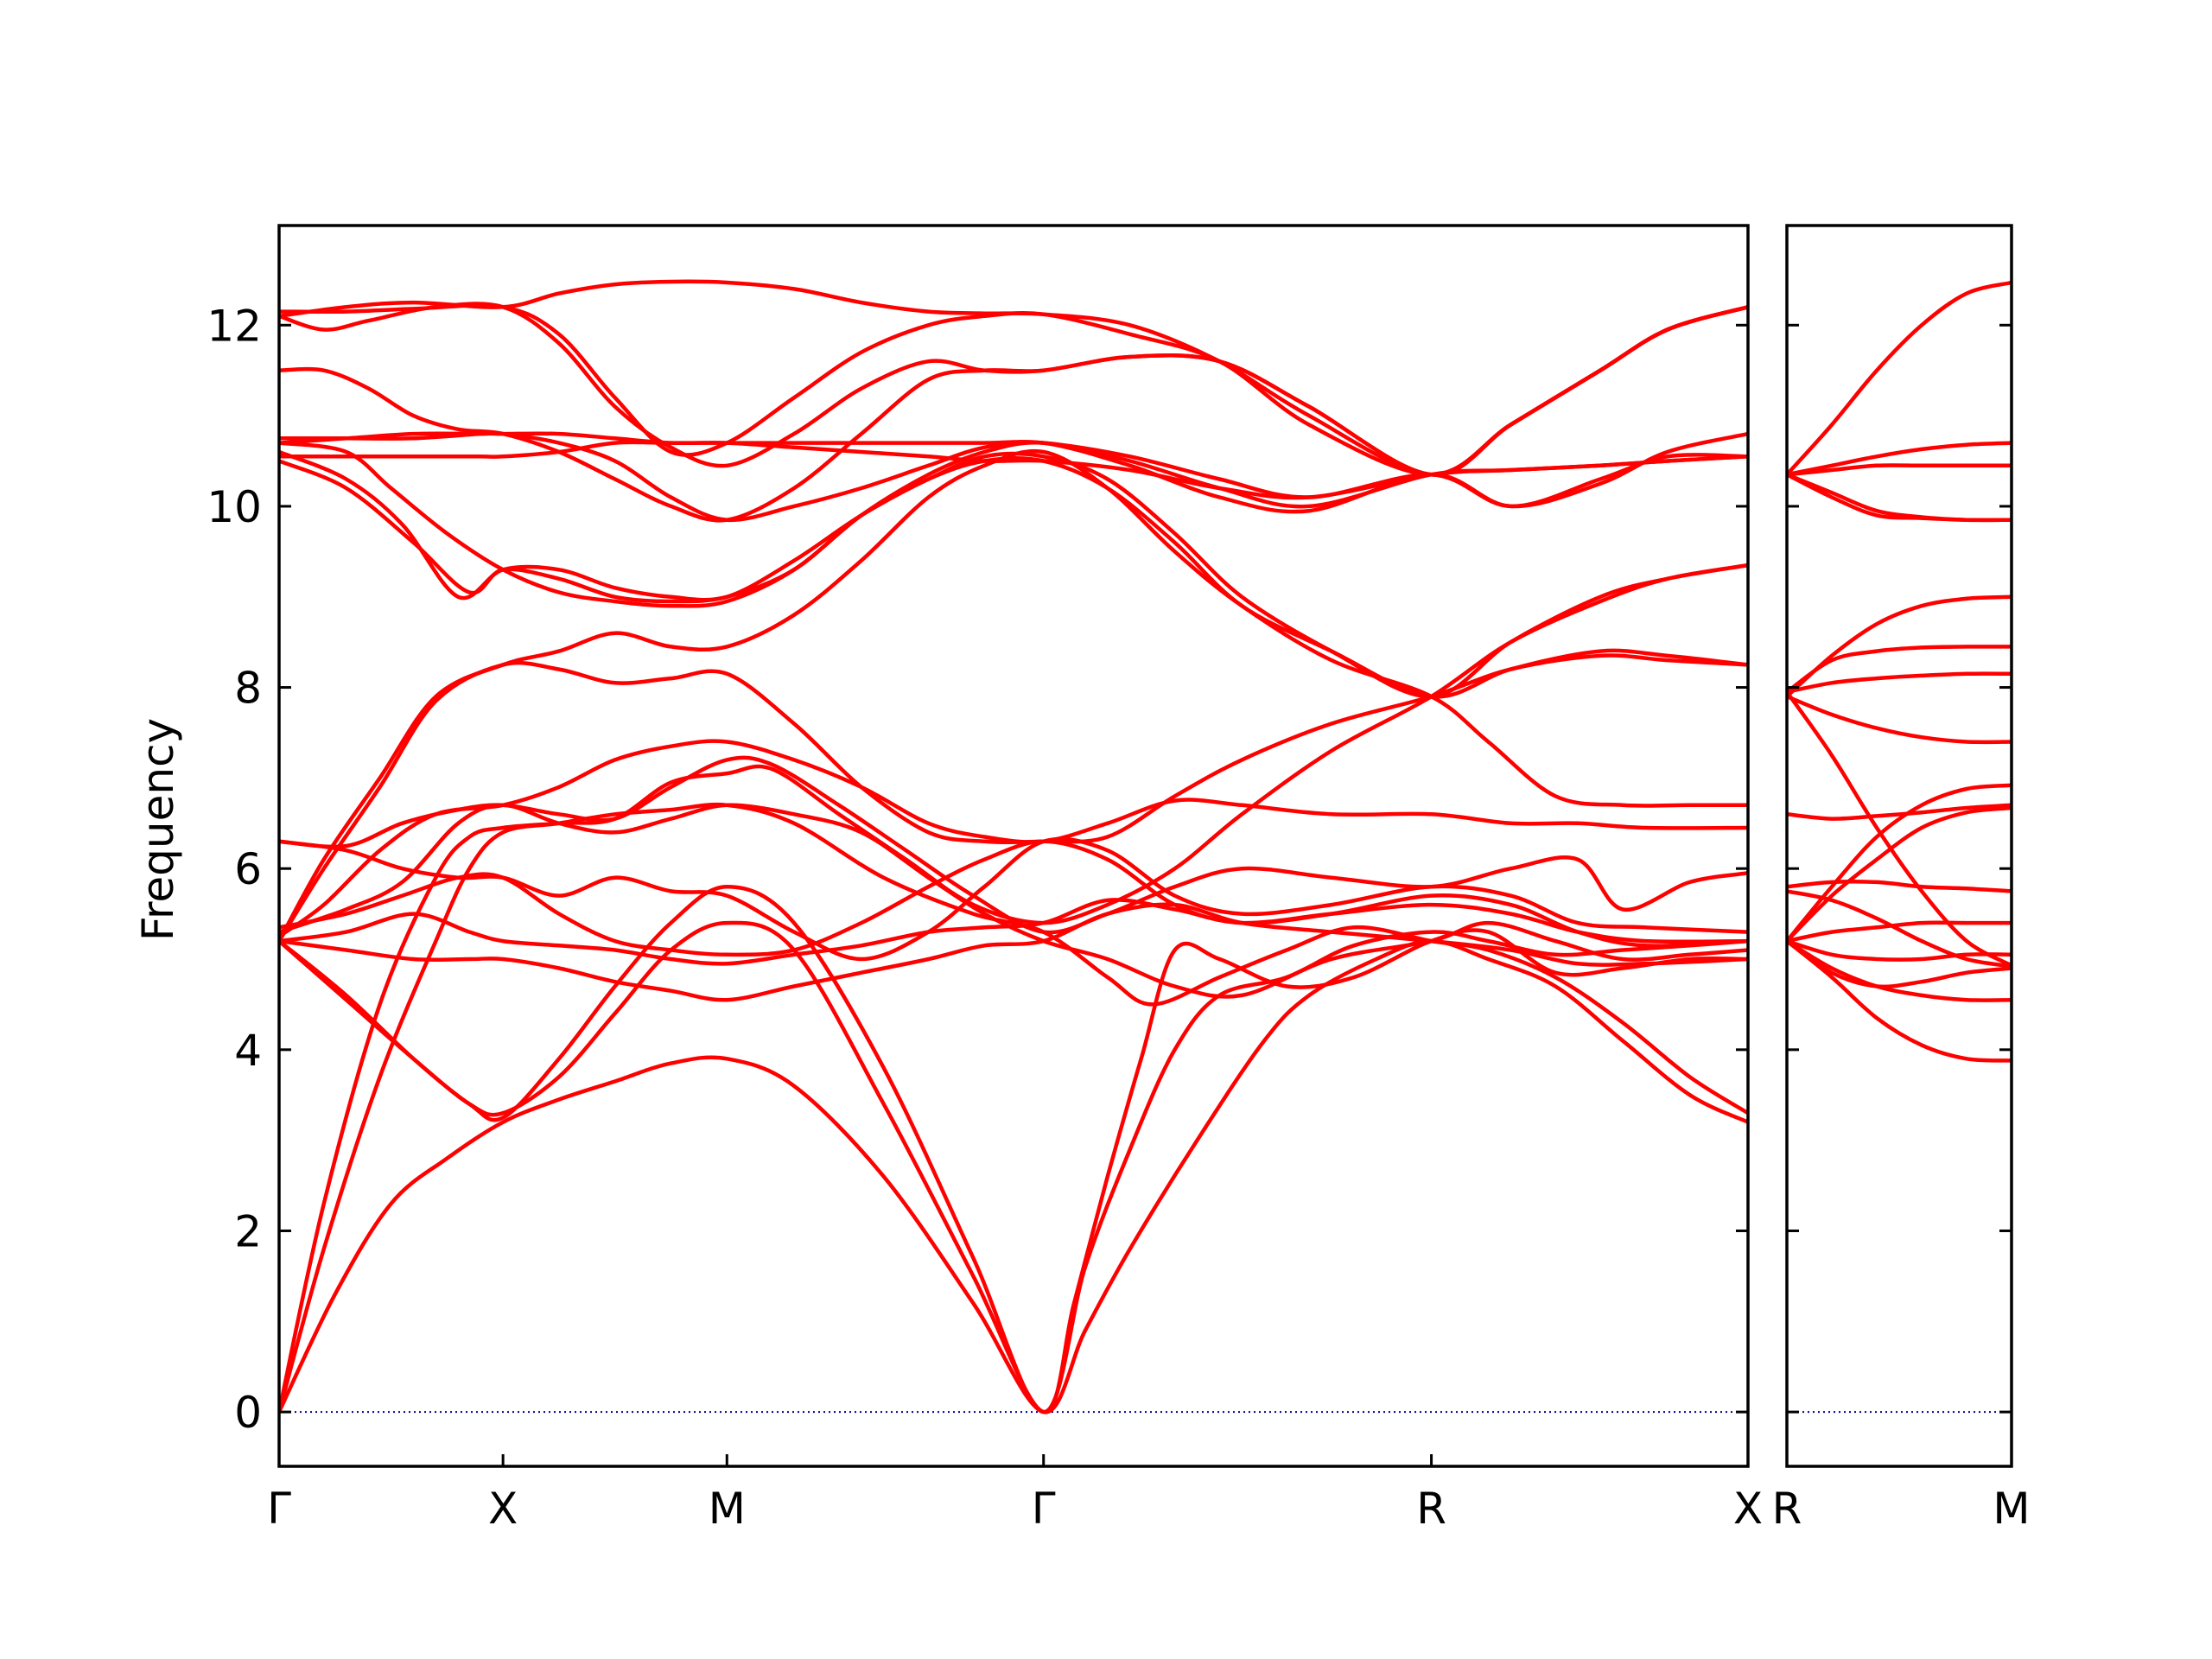 Image resolution: width=2212 pixels, height=1659 pixels. Describe the element at coordinates (248, 1413) in the screenshot. I see `y-tick-label: 0` at that location.